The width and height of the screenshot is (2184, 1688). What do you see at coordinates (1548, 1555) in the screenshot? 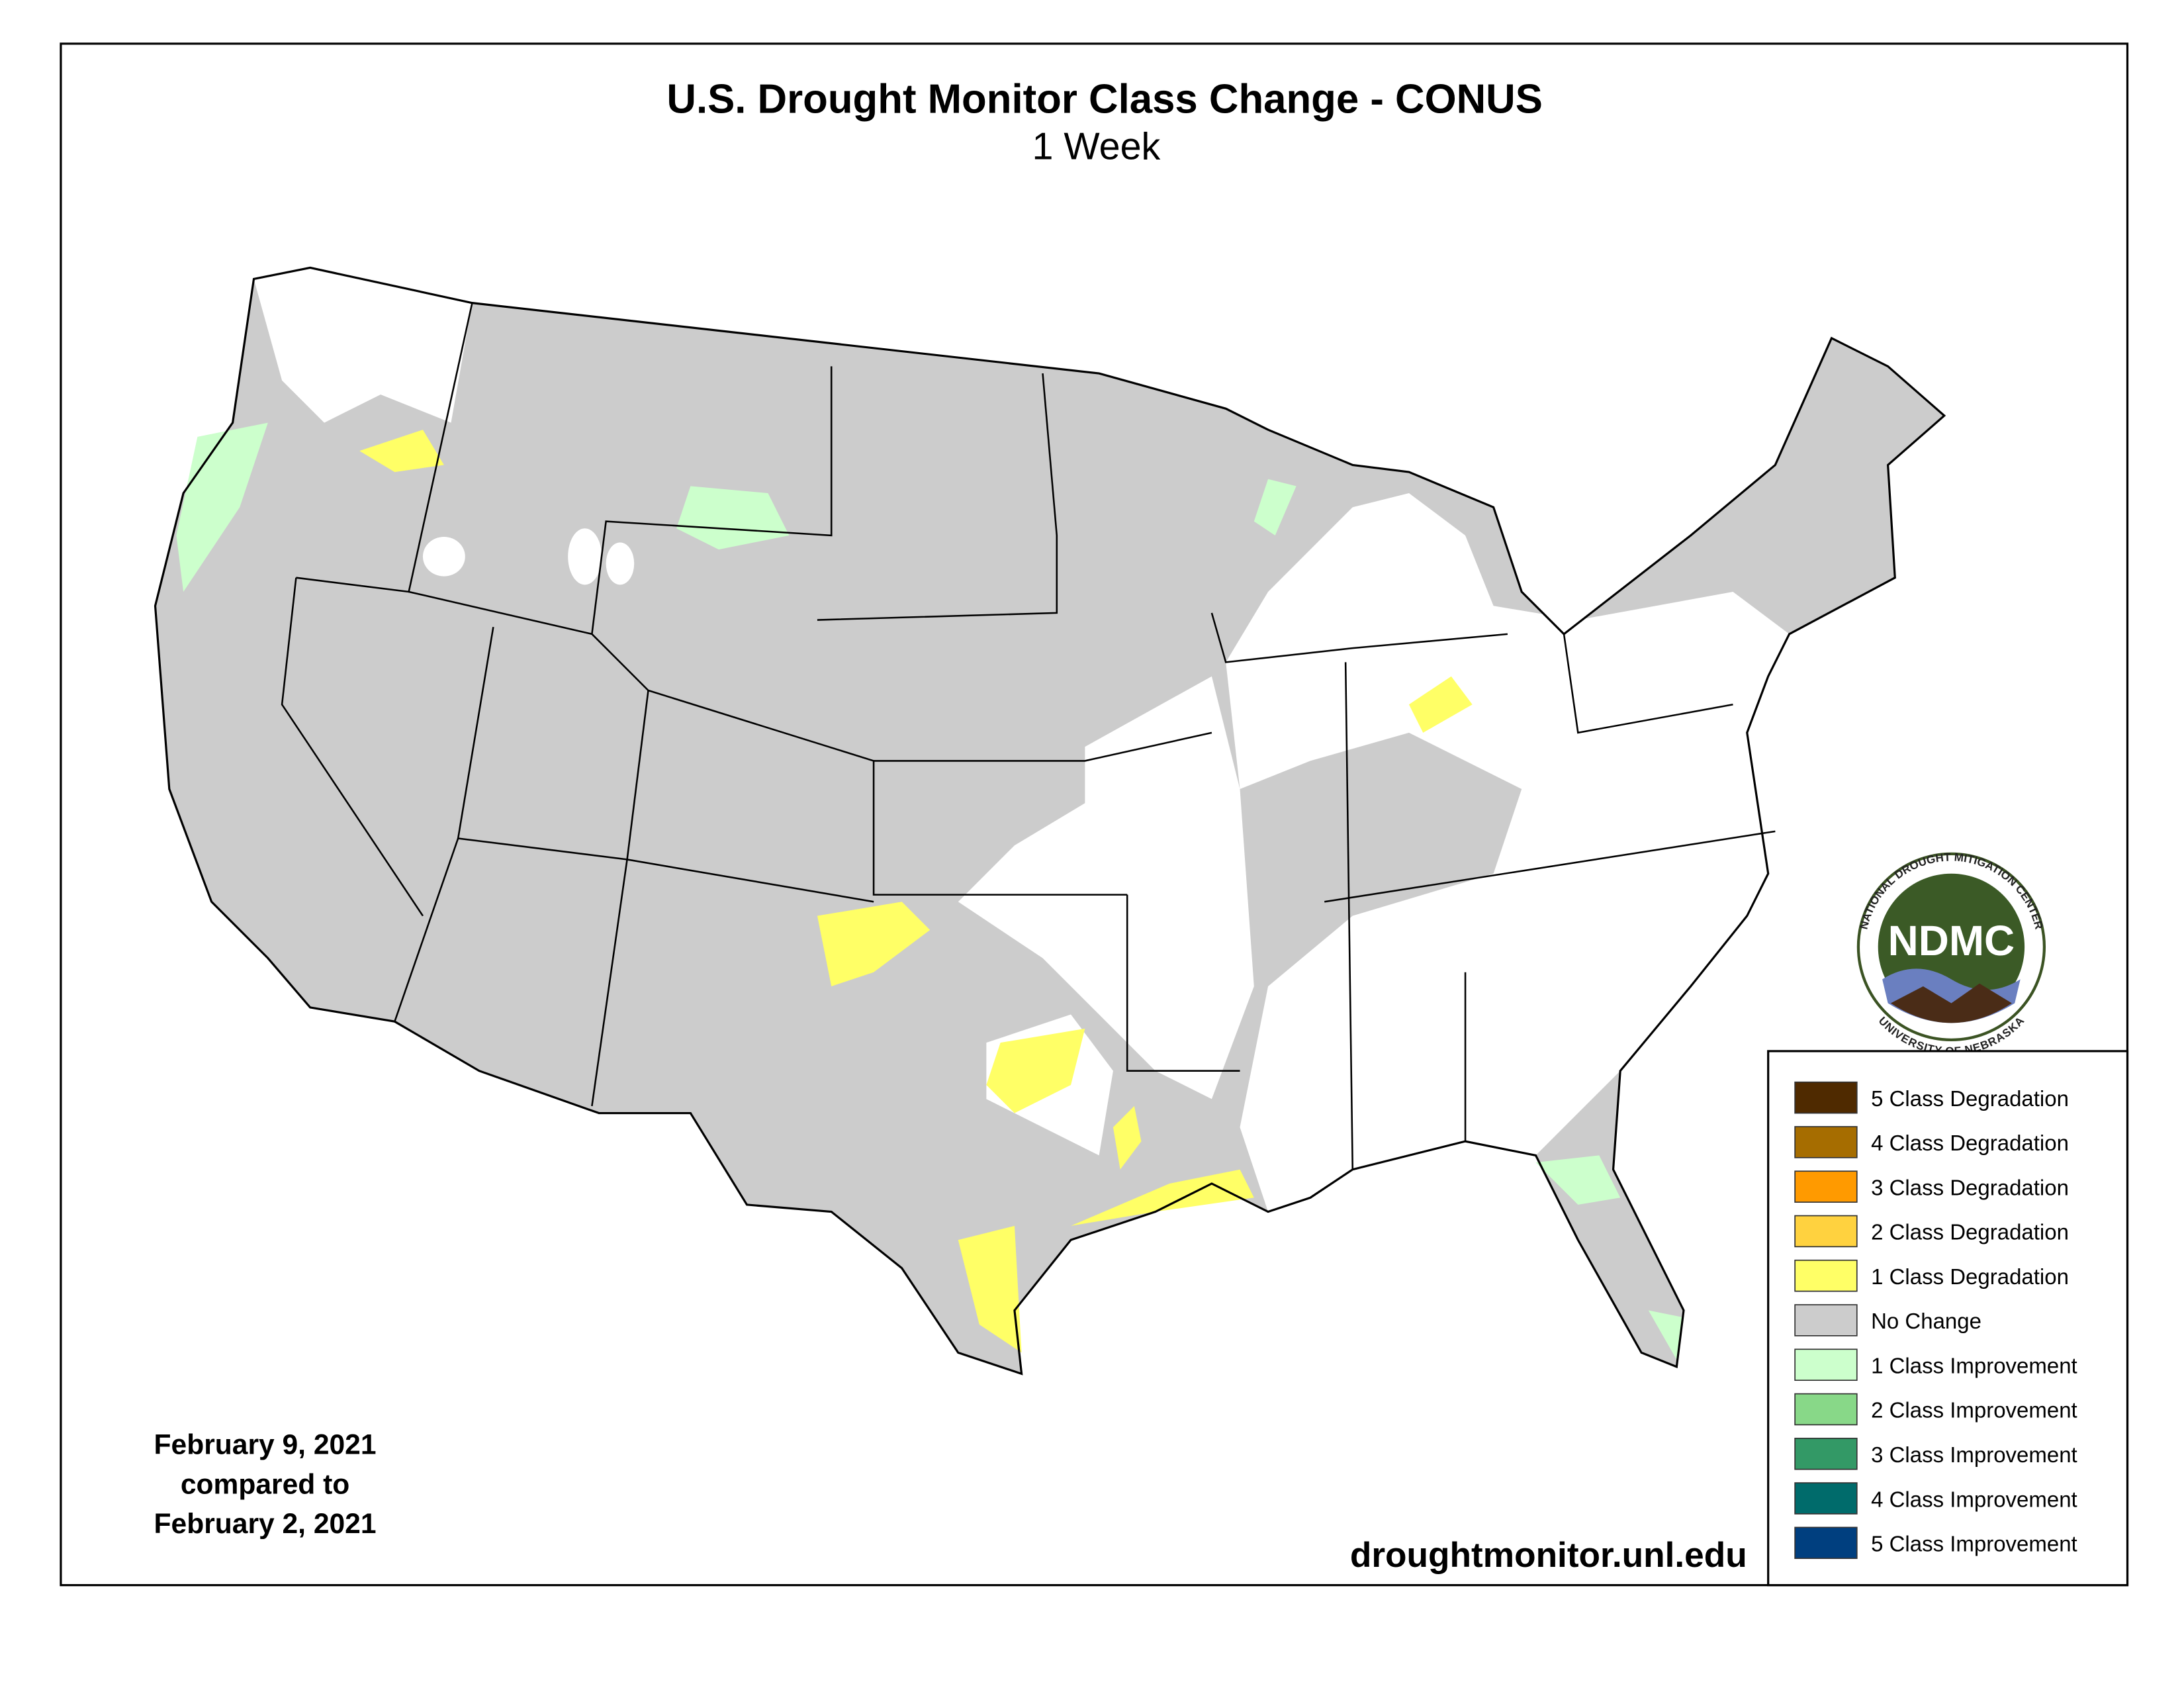
I see `url: droughtmonitor.unl.edu` at bounding box center [1548, 1555].